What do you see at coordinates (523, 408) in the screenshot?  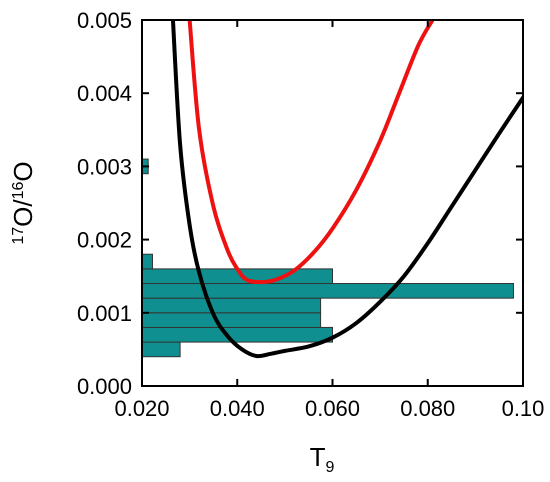 I see `x-tick-label-4: 0.10` at bounding box center [523, 408].